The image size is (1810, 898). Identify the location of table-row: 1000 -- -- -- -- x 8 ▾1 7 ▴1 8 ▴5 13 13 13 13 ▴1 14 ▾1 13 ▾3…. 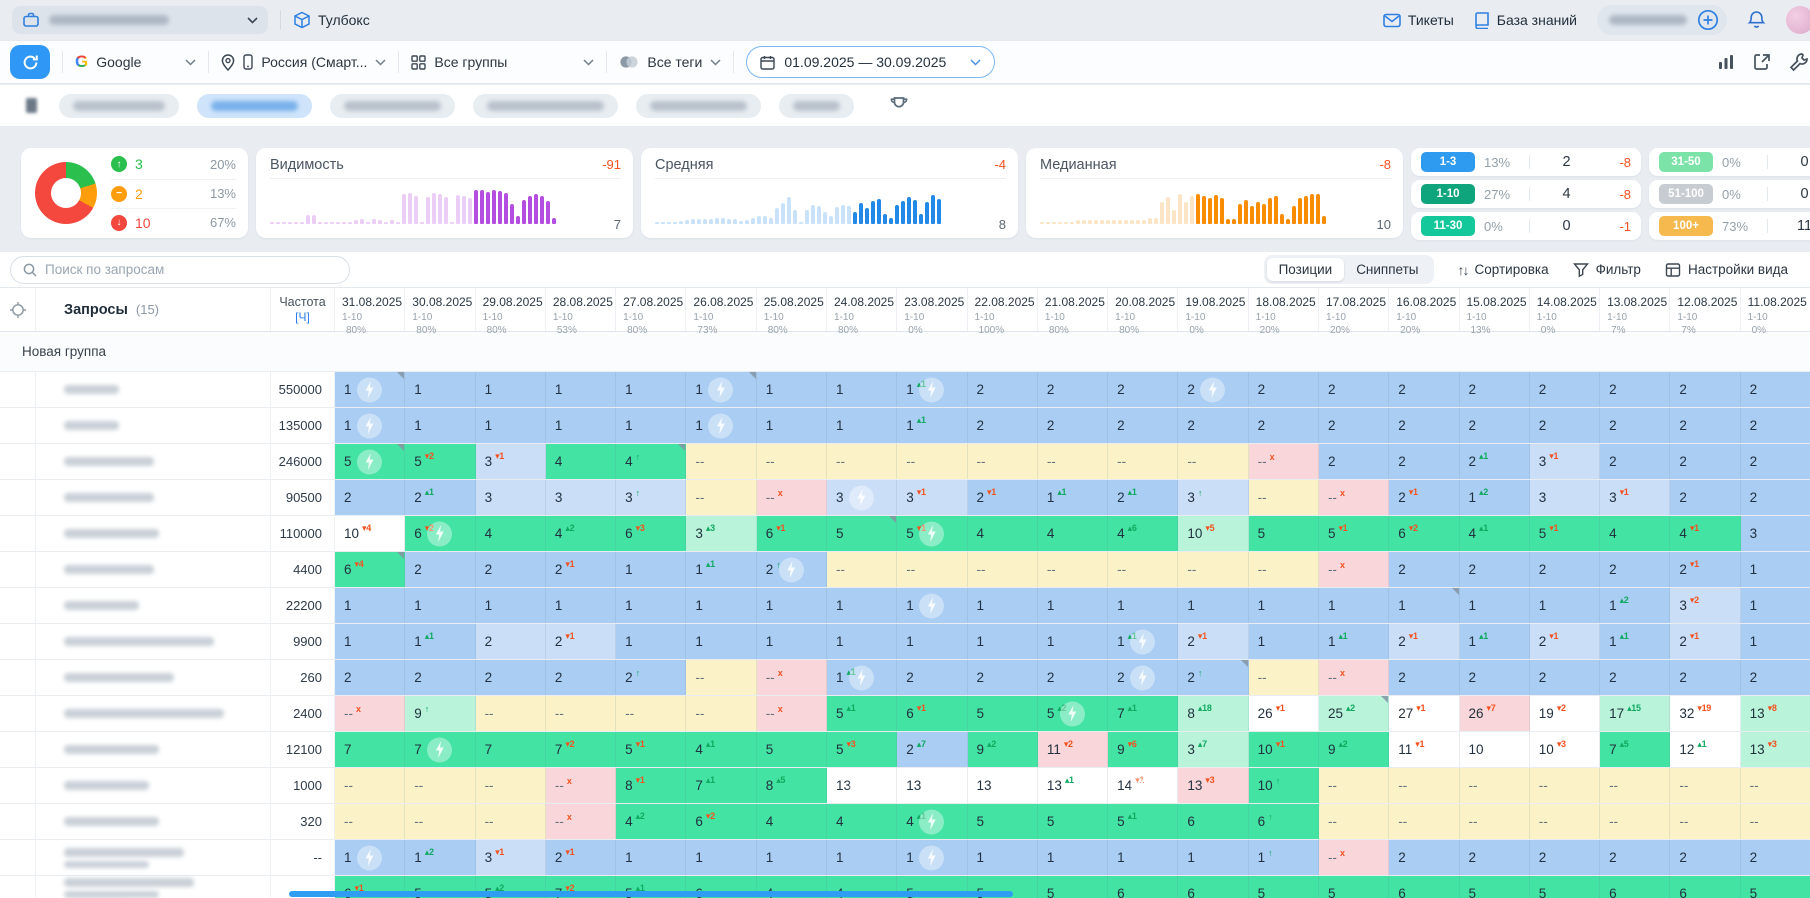
(905, 786).